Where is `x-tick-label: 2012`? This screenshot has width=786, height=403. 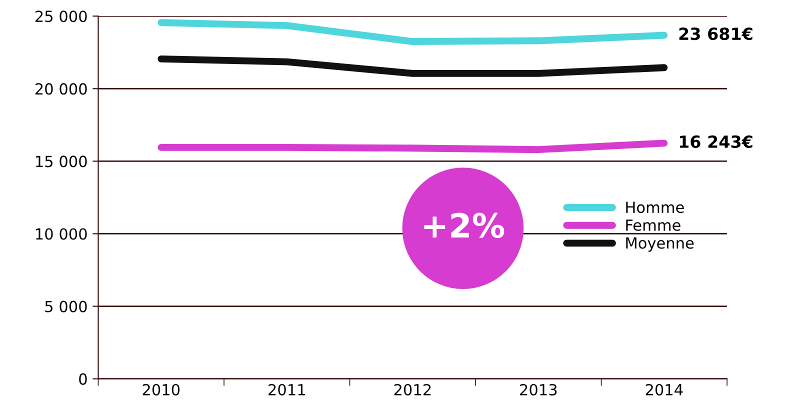
x-tick-label: 2012 is located at coordinates (412, 390).